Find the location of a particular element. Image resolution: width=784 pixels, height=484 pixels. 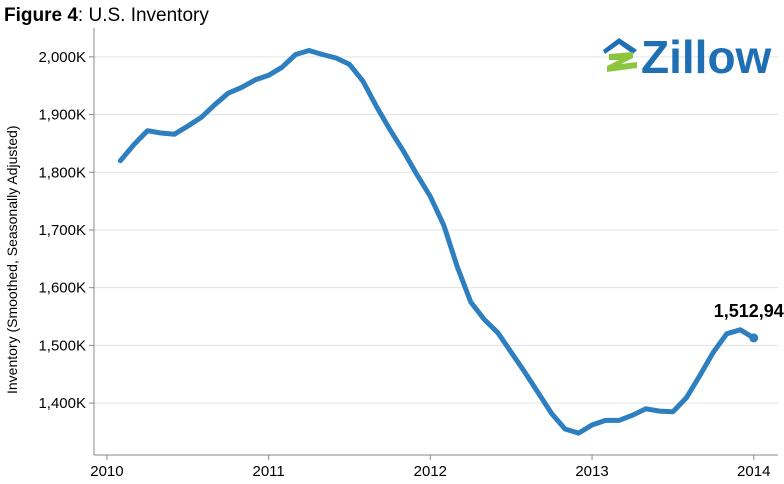

last-value-marker is located at coordinates (754, 338).